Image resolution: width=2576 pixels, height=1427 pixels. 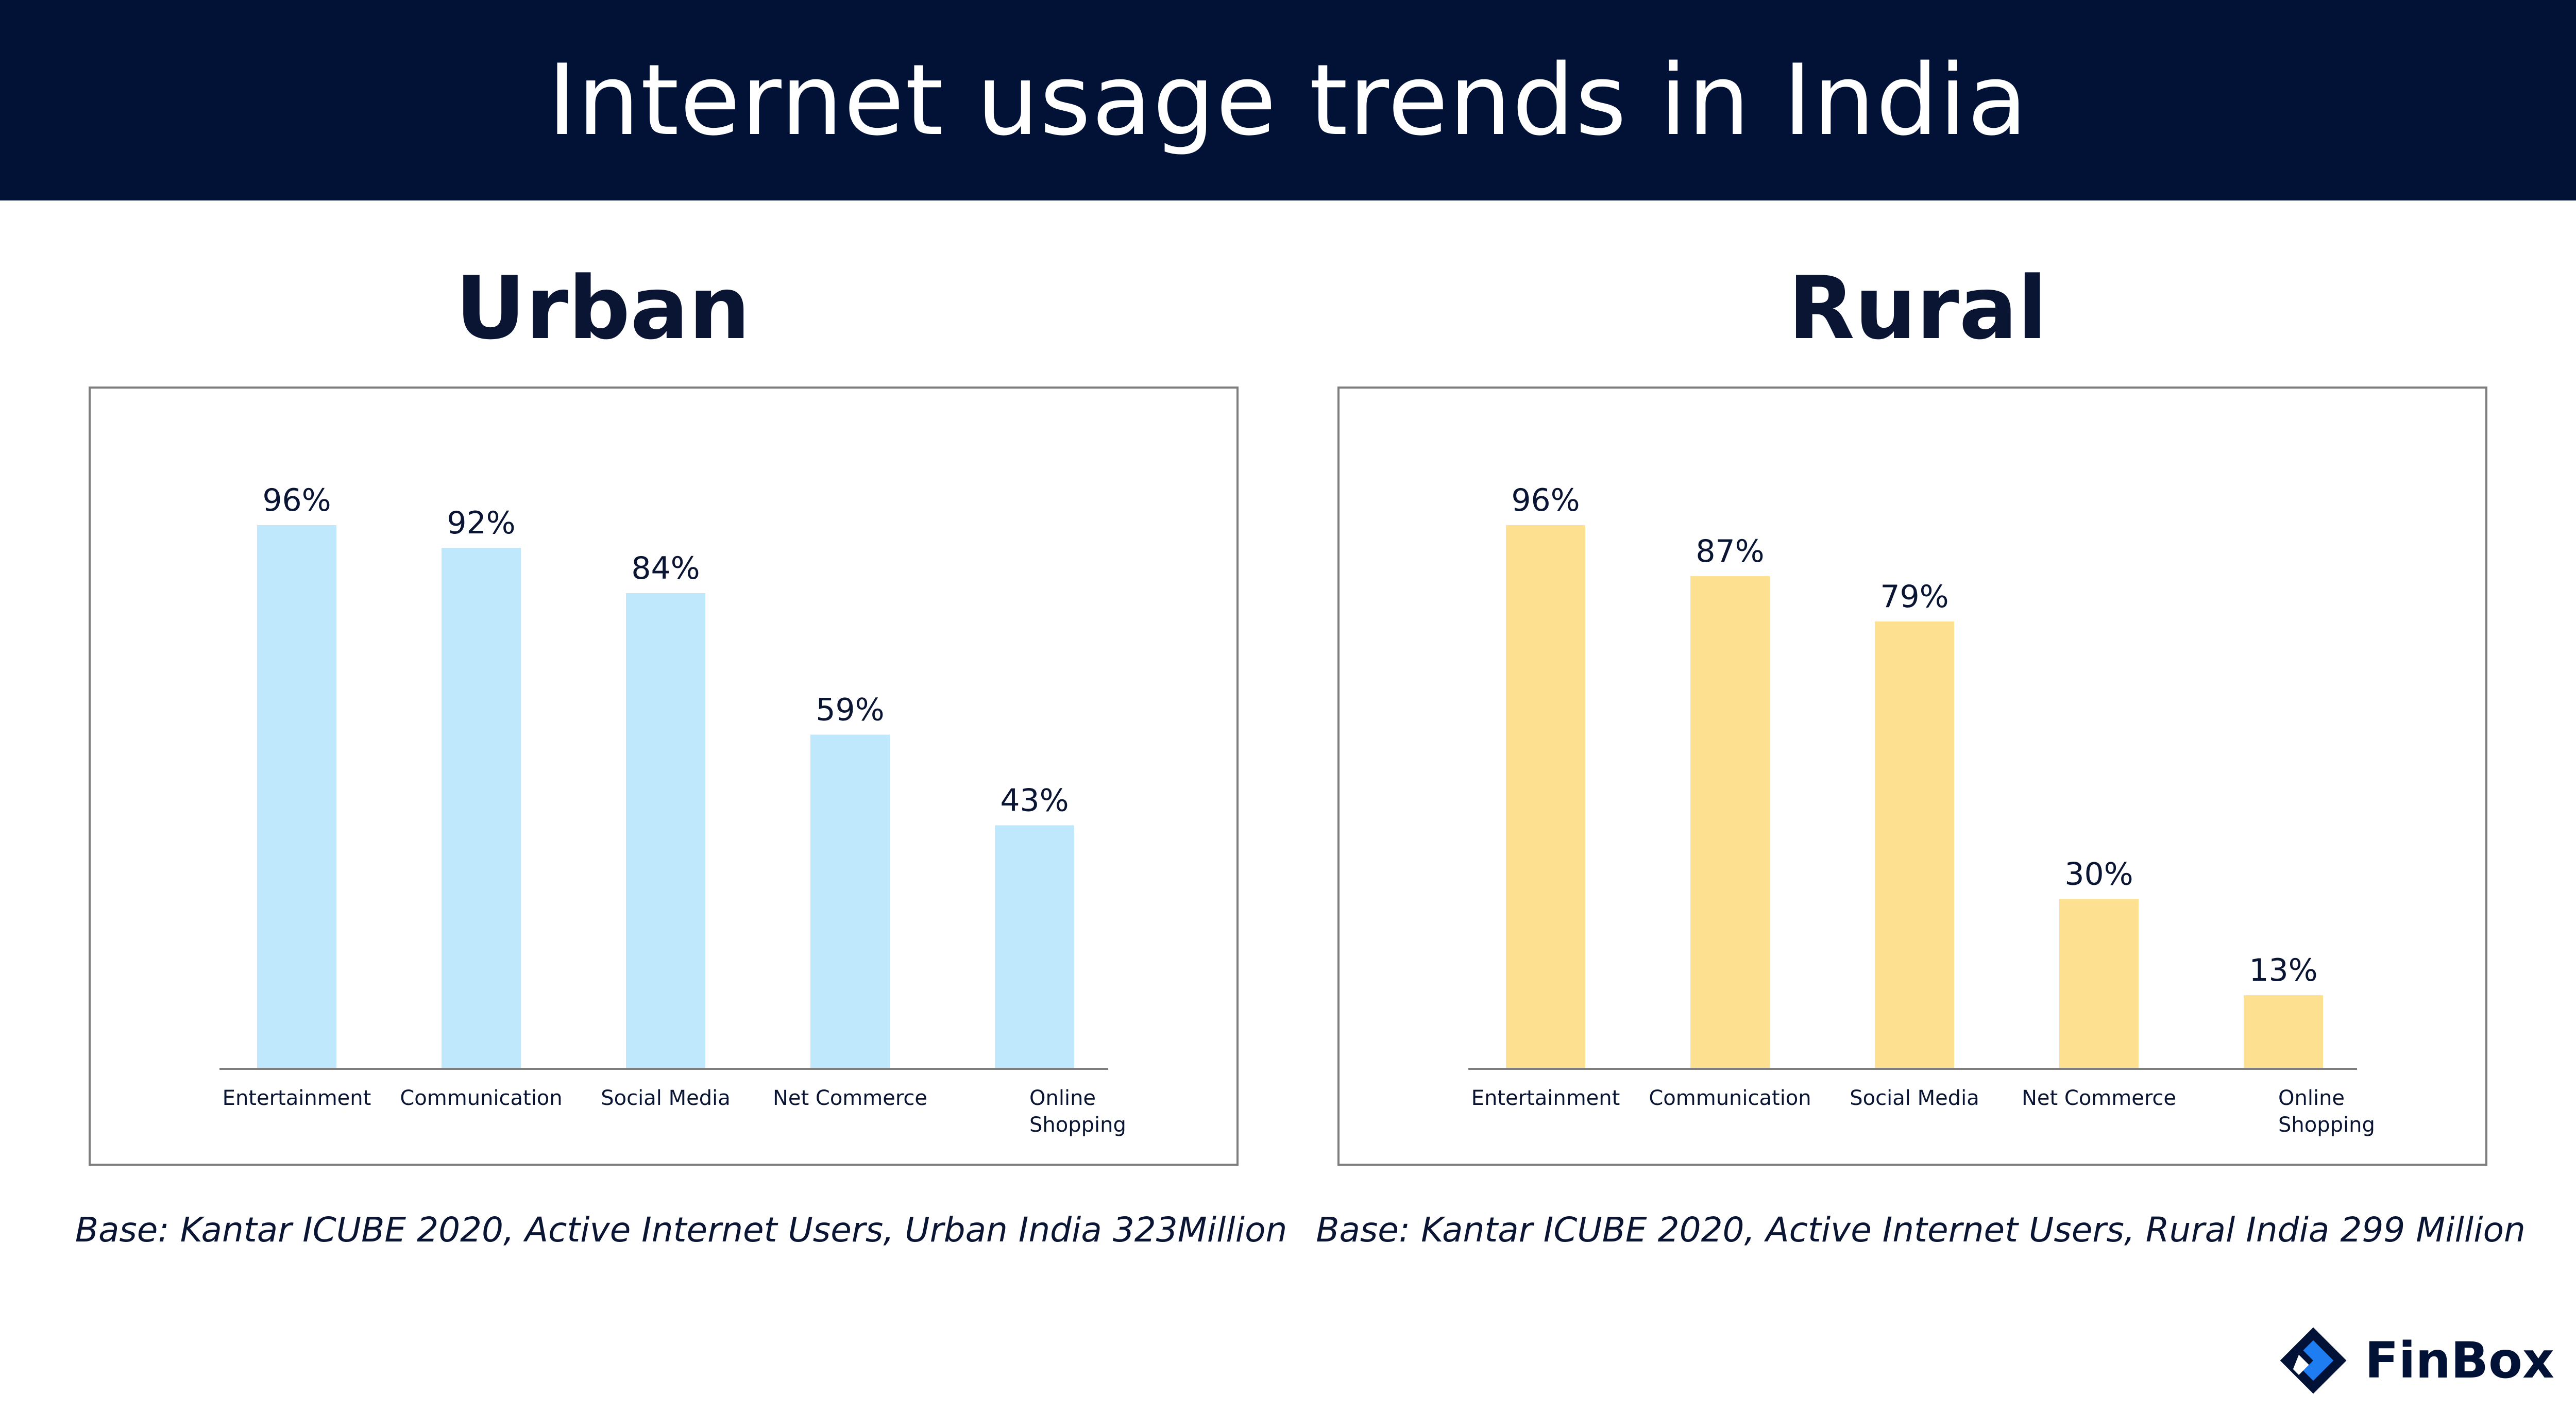 What do you see at coordinates (2459, 1360) in the screenshot?
I see `finbox-logo-text: FinBox` at bounding box center [2459, 1360].